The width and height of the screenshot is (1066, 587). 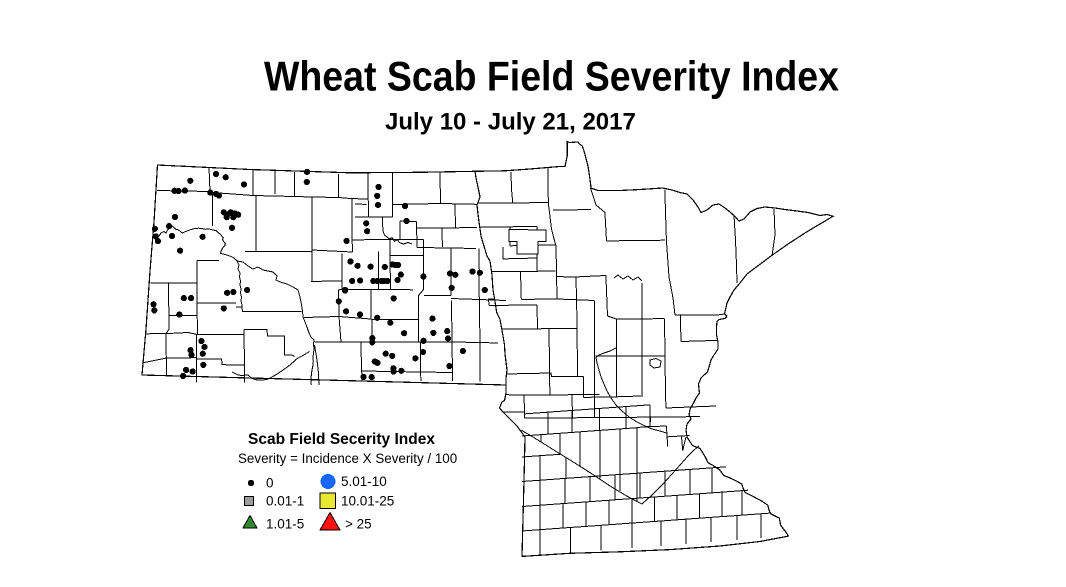 What do you see at coordinates (552, 76) in the screenshot?
I see `svg-text:Wheat Scab Field Severity Inde: Wheat Scab Field Severity Index` at bounding box center [552, 76].